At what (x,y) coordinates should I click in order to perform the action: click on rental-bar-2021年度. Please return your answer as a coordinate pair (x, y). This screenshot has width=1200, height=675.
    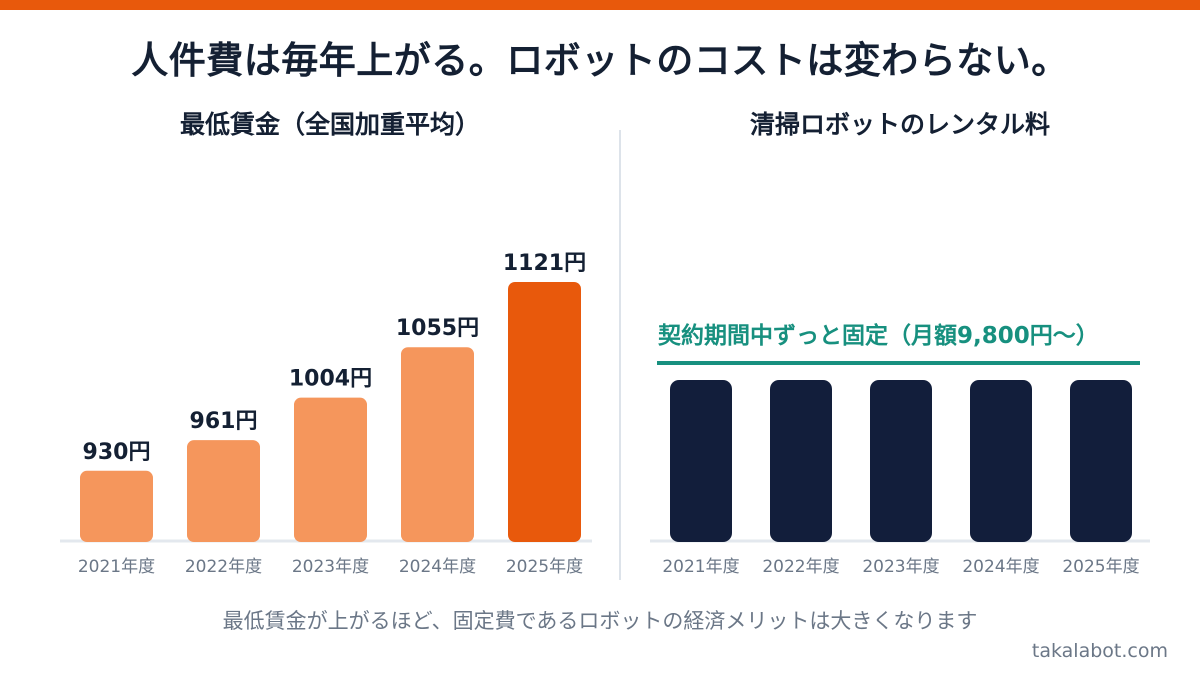
    Looking at the image, I should click on (701, 461).